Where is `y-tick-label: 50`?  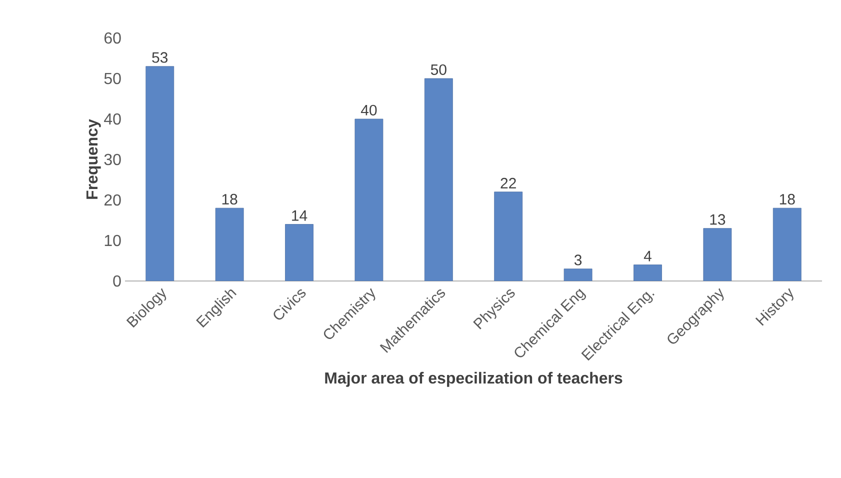 y-tick-label: 50 is located at coordinates (112, 78).